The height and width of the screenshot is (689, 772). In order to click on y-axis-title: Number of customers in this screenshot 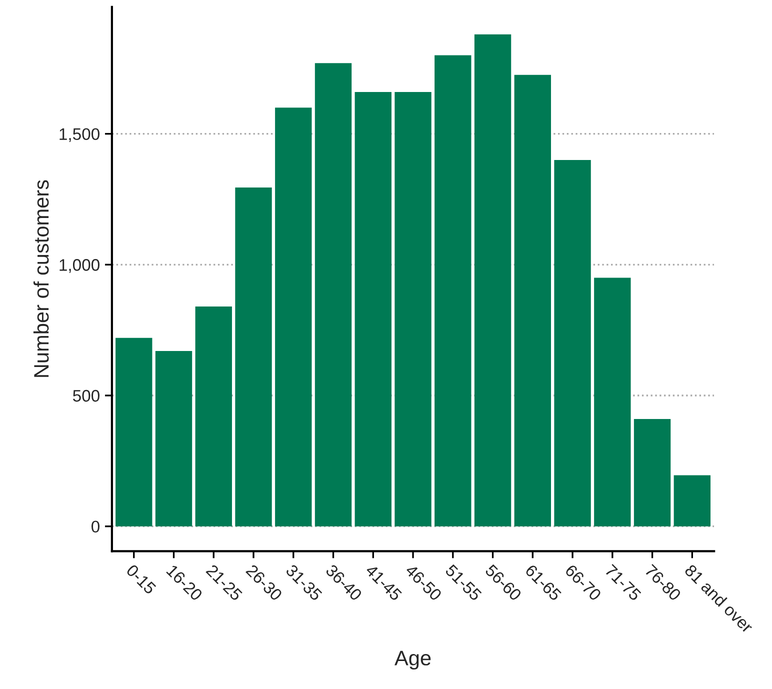, I will do `click(41, 278)`.